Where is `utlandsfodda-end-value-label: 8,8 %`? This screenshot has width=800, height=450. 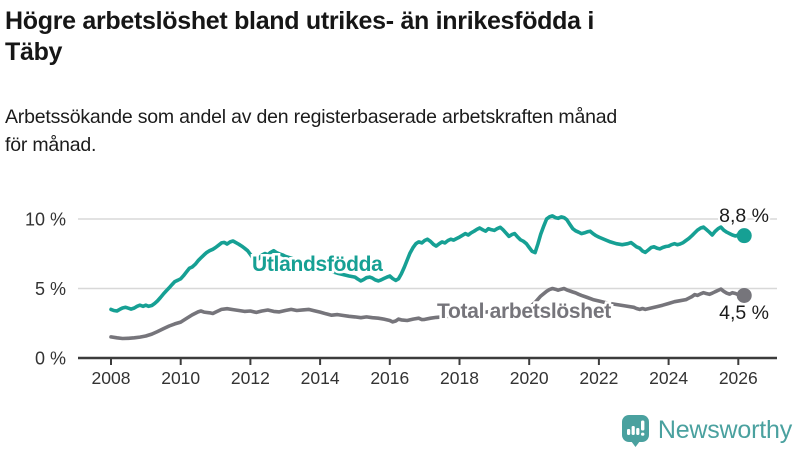 utlandsfodda-end-value-label: 8,8 % is located at coordinates (744, 216).